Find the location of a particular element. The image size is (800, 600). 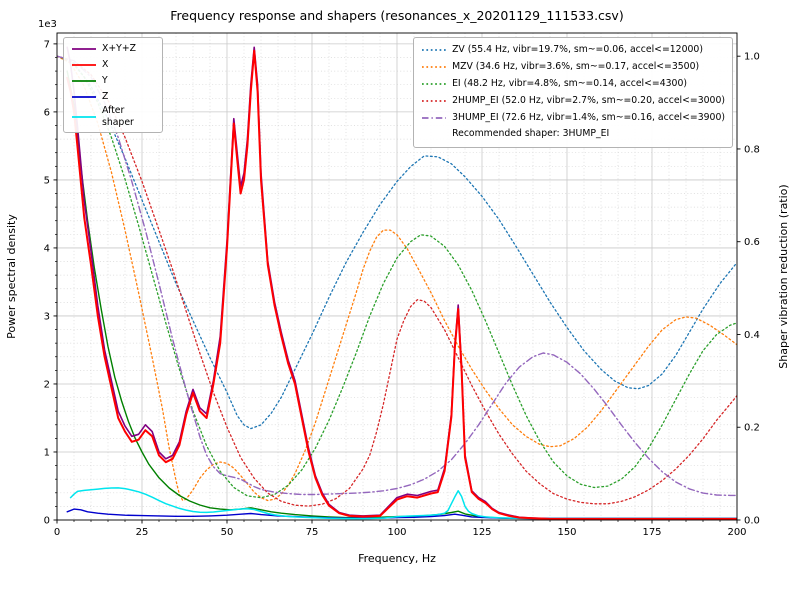

y-left-tick-label: 6 is located at coordinates (47, 112).